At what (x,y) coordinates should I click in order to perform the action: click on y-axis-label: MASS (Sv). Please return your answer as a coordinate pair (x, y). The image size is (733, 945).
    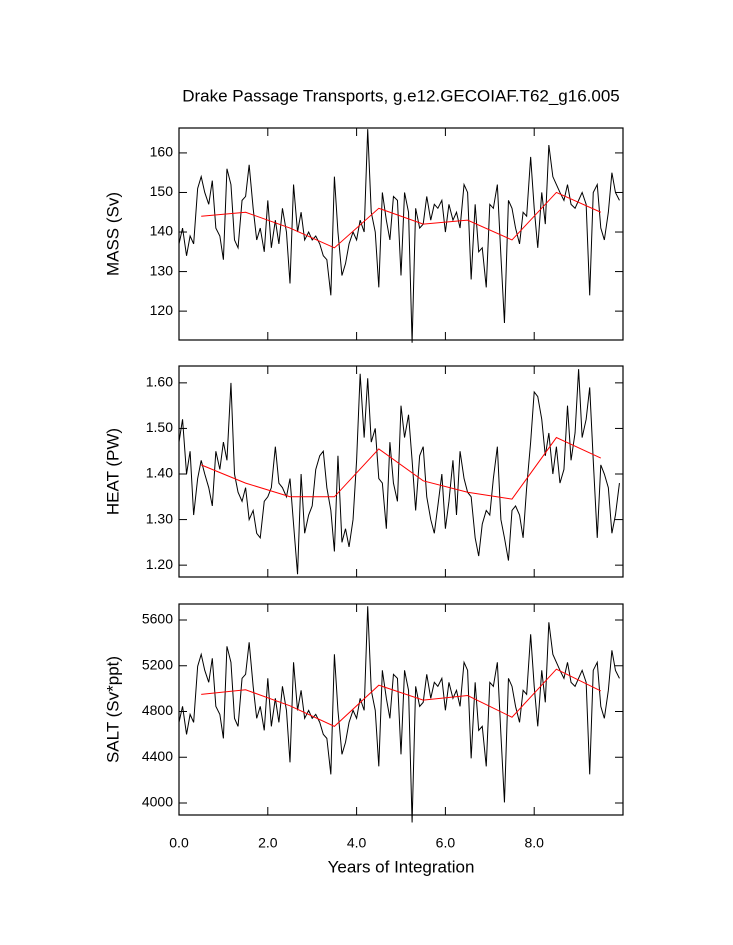
    Looking at the image, I should click on (112, 234).